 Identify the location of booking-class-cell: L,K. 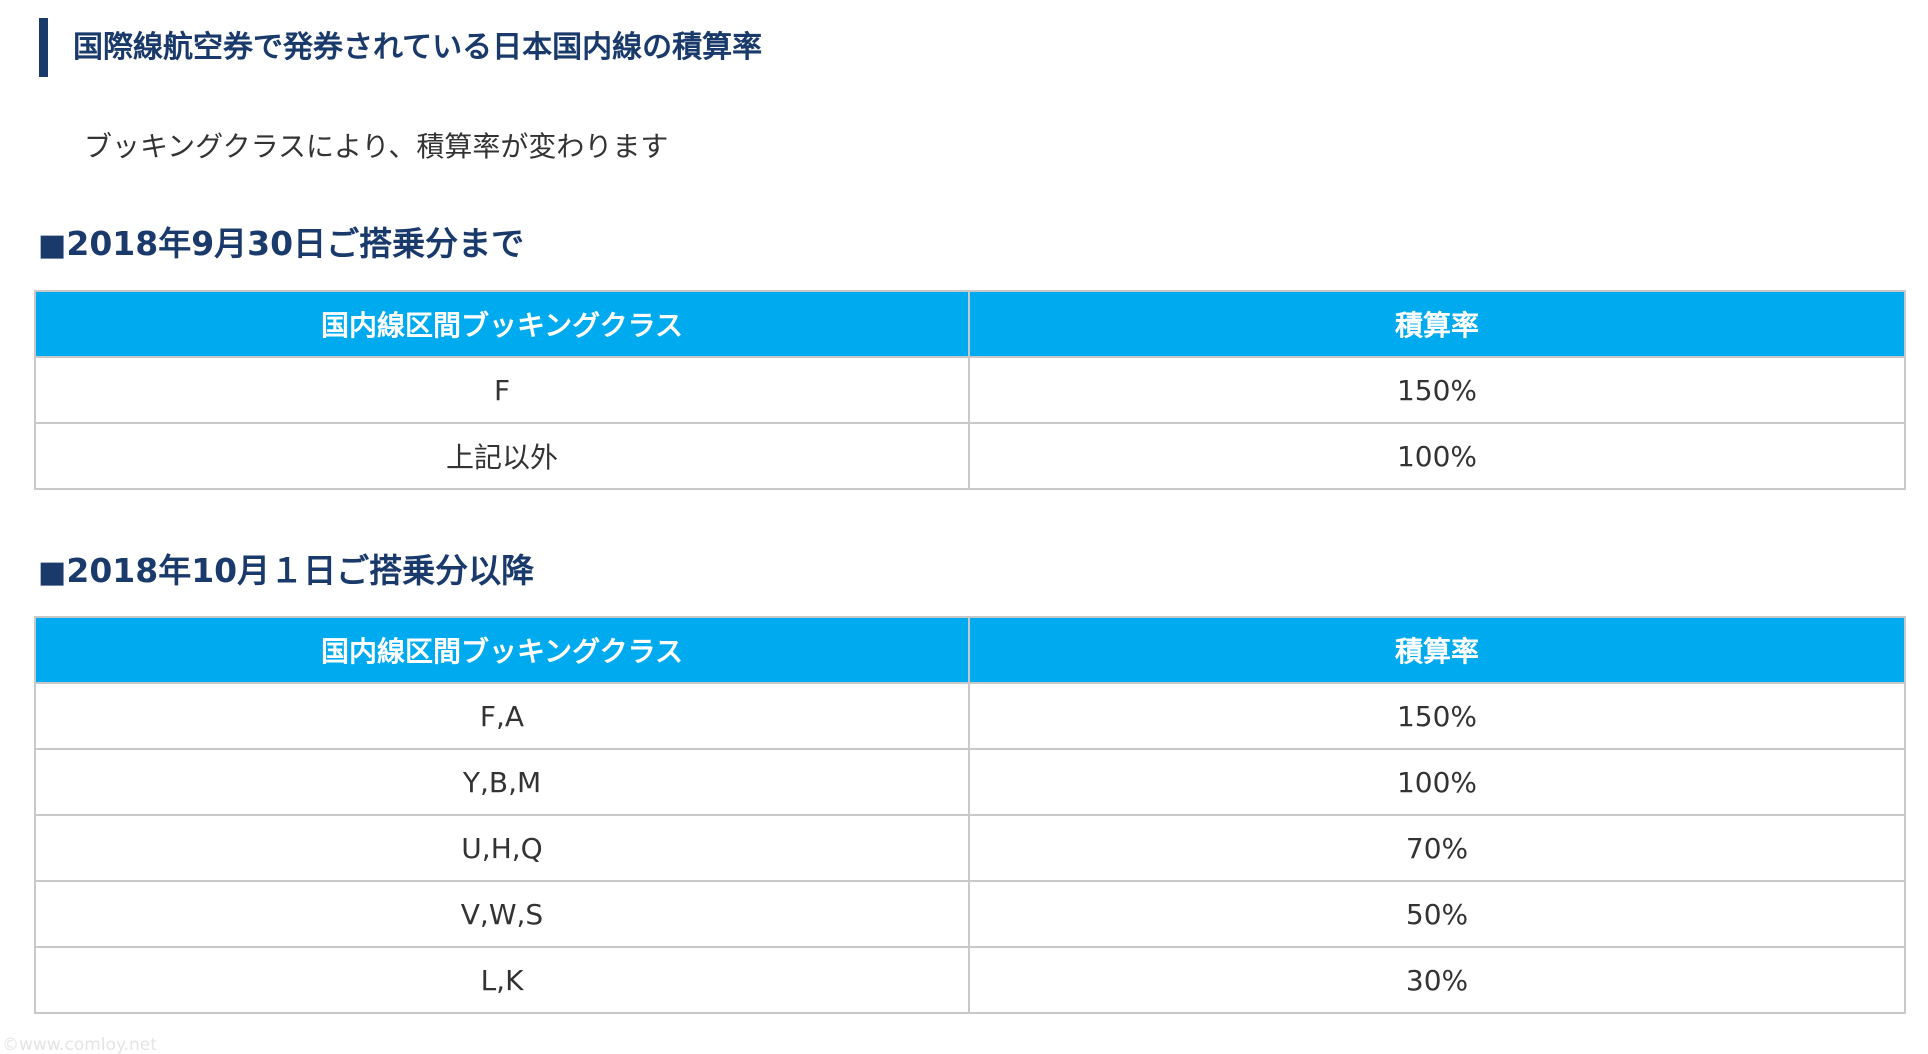
(502, 980).